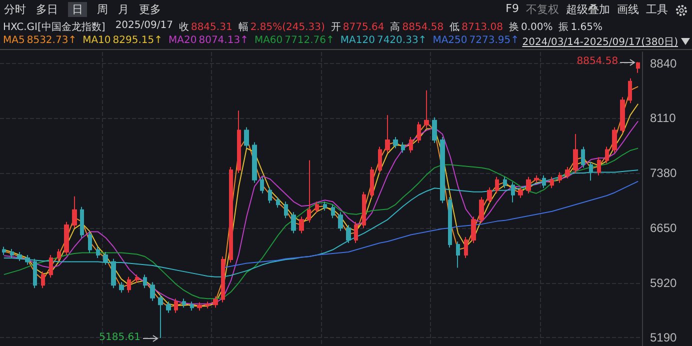 Image resolution: width=692 pixels, height=346 pixels. I want to click on text: MA20, so click(182, 40).